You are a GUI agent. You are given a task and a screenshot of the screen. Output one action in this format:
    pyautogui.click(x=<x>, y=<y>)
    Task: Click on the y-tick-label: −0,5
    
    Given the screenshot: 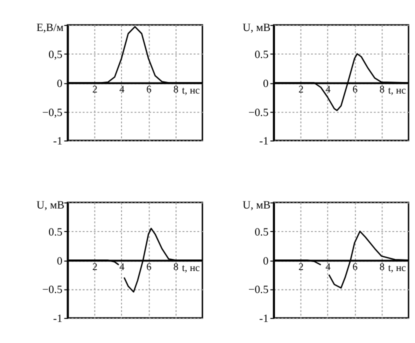 What is the action you would take?
    pyautogui.click(x=52, y=112)
    